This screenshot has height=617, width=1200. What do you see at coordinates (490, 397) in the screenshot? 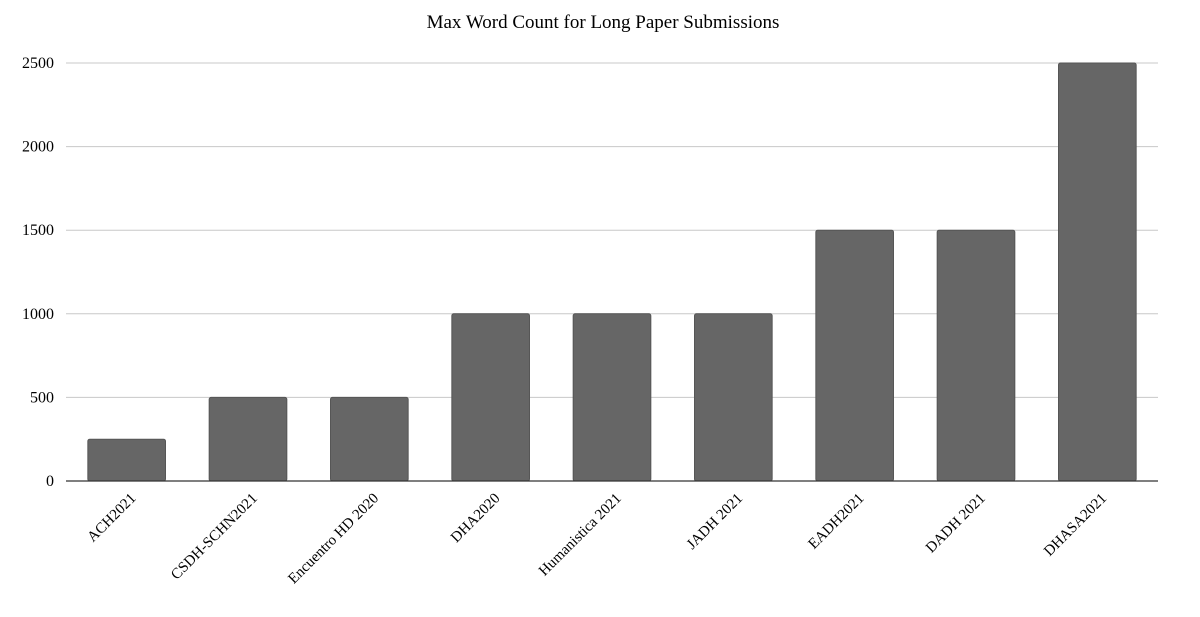
I see `bar-dha2020` at bounding box center [490, 397].